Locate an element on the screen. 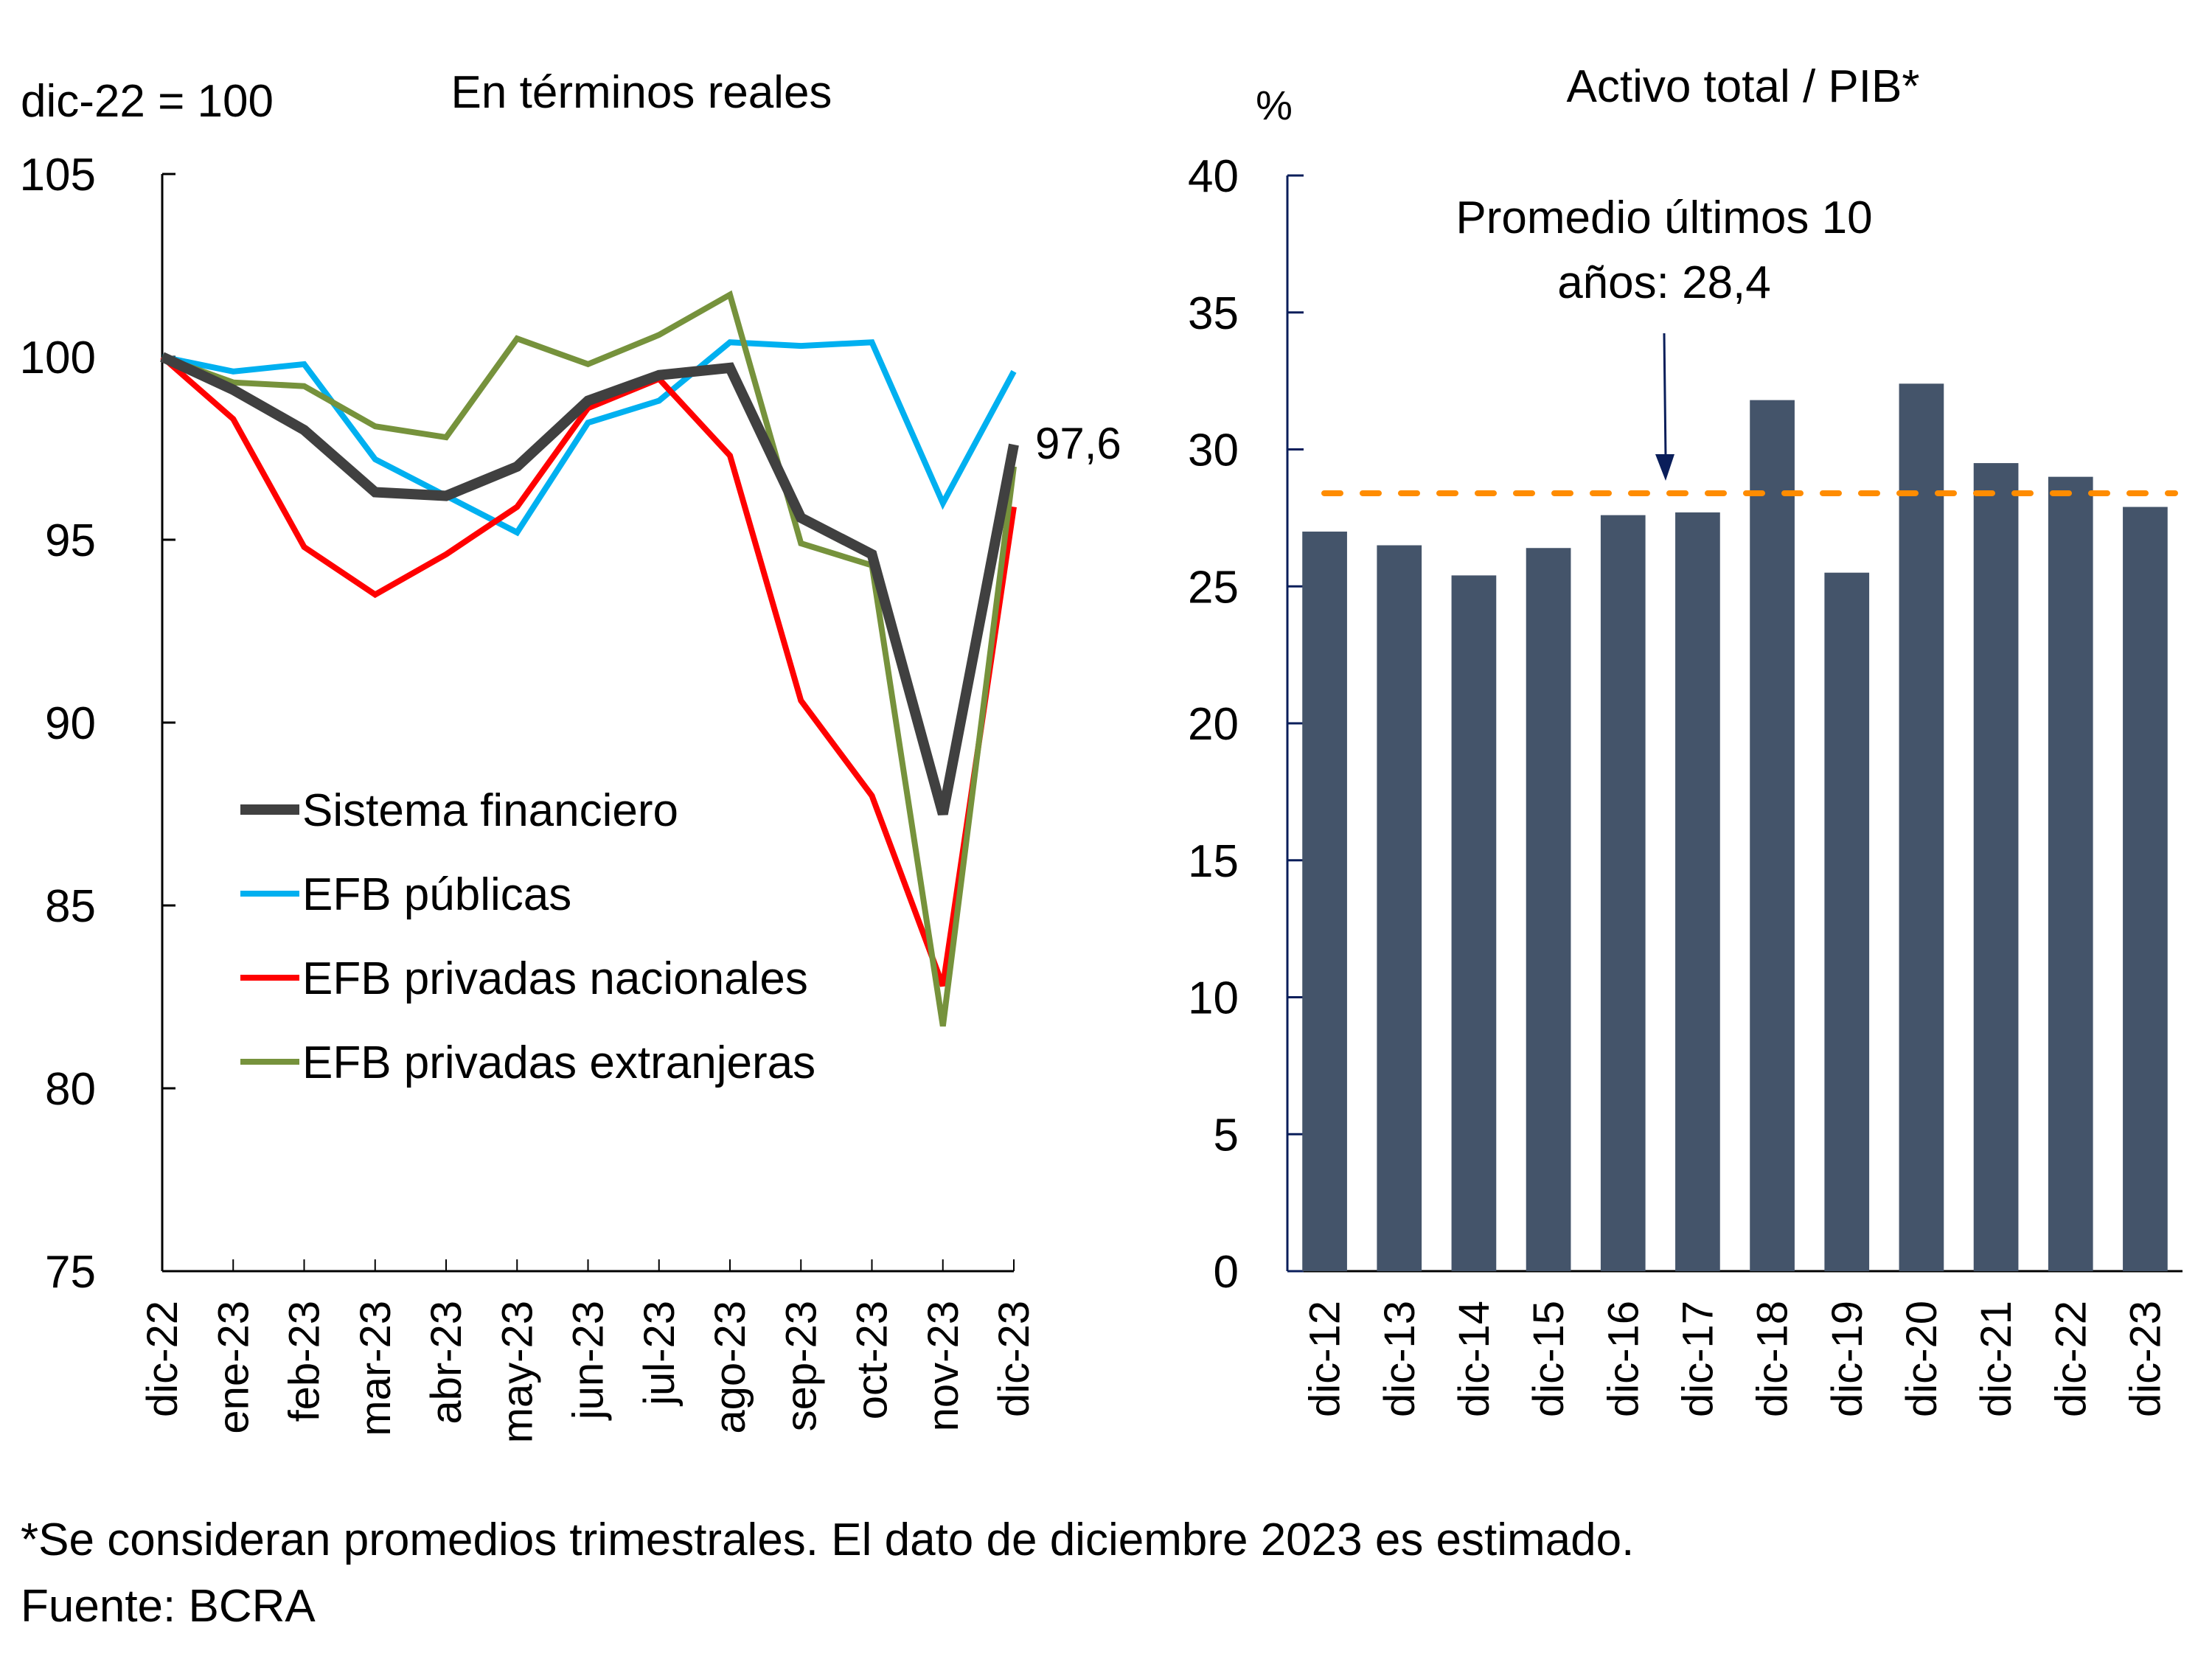  left-y-tick-label: 75 is located at coordinates (70, 1272).